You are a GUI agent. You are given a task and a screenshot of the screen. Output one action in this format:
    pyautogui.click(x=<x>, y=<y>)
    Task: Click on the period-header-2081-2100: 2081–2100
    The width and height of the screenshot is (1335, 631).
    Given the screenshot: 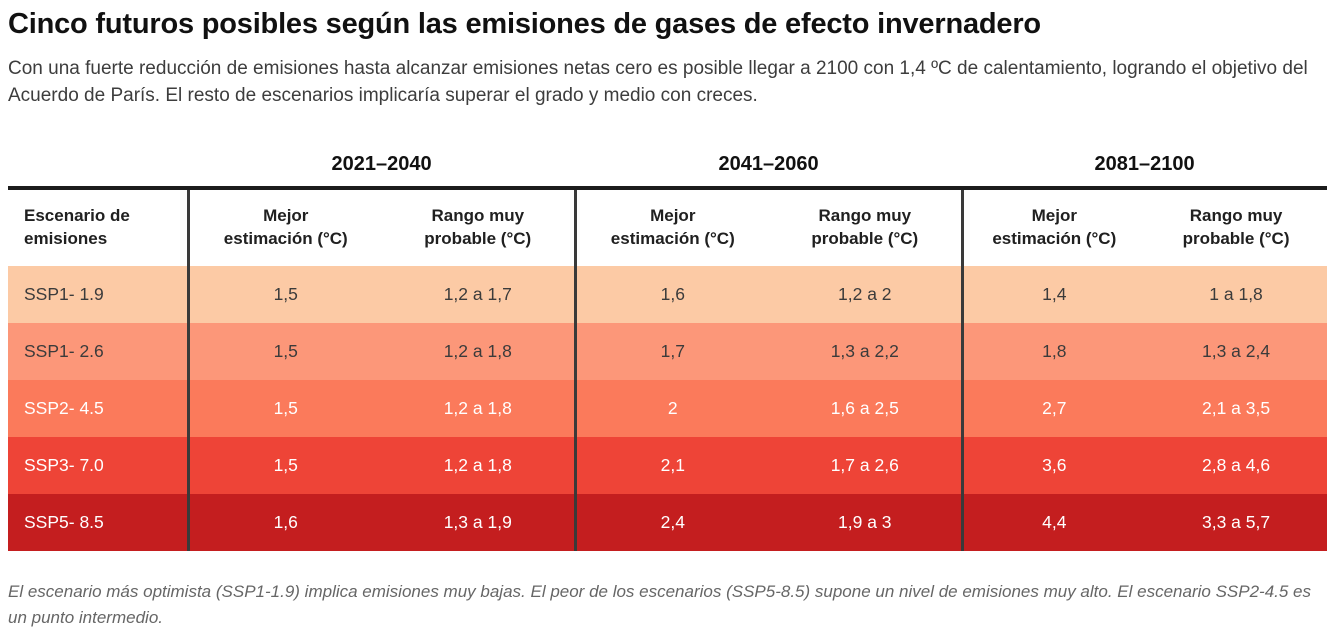 What is the action you would take?
    pyautogui.click(x=1144, y=164)
    